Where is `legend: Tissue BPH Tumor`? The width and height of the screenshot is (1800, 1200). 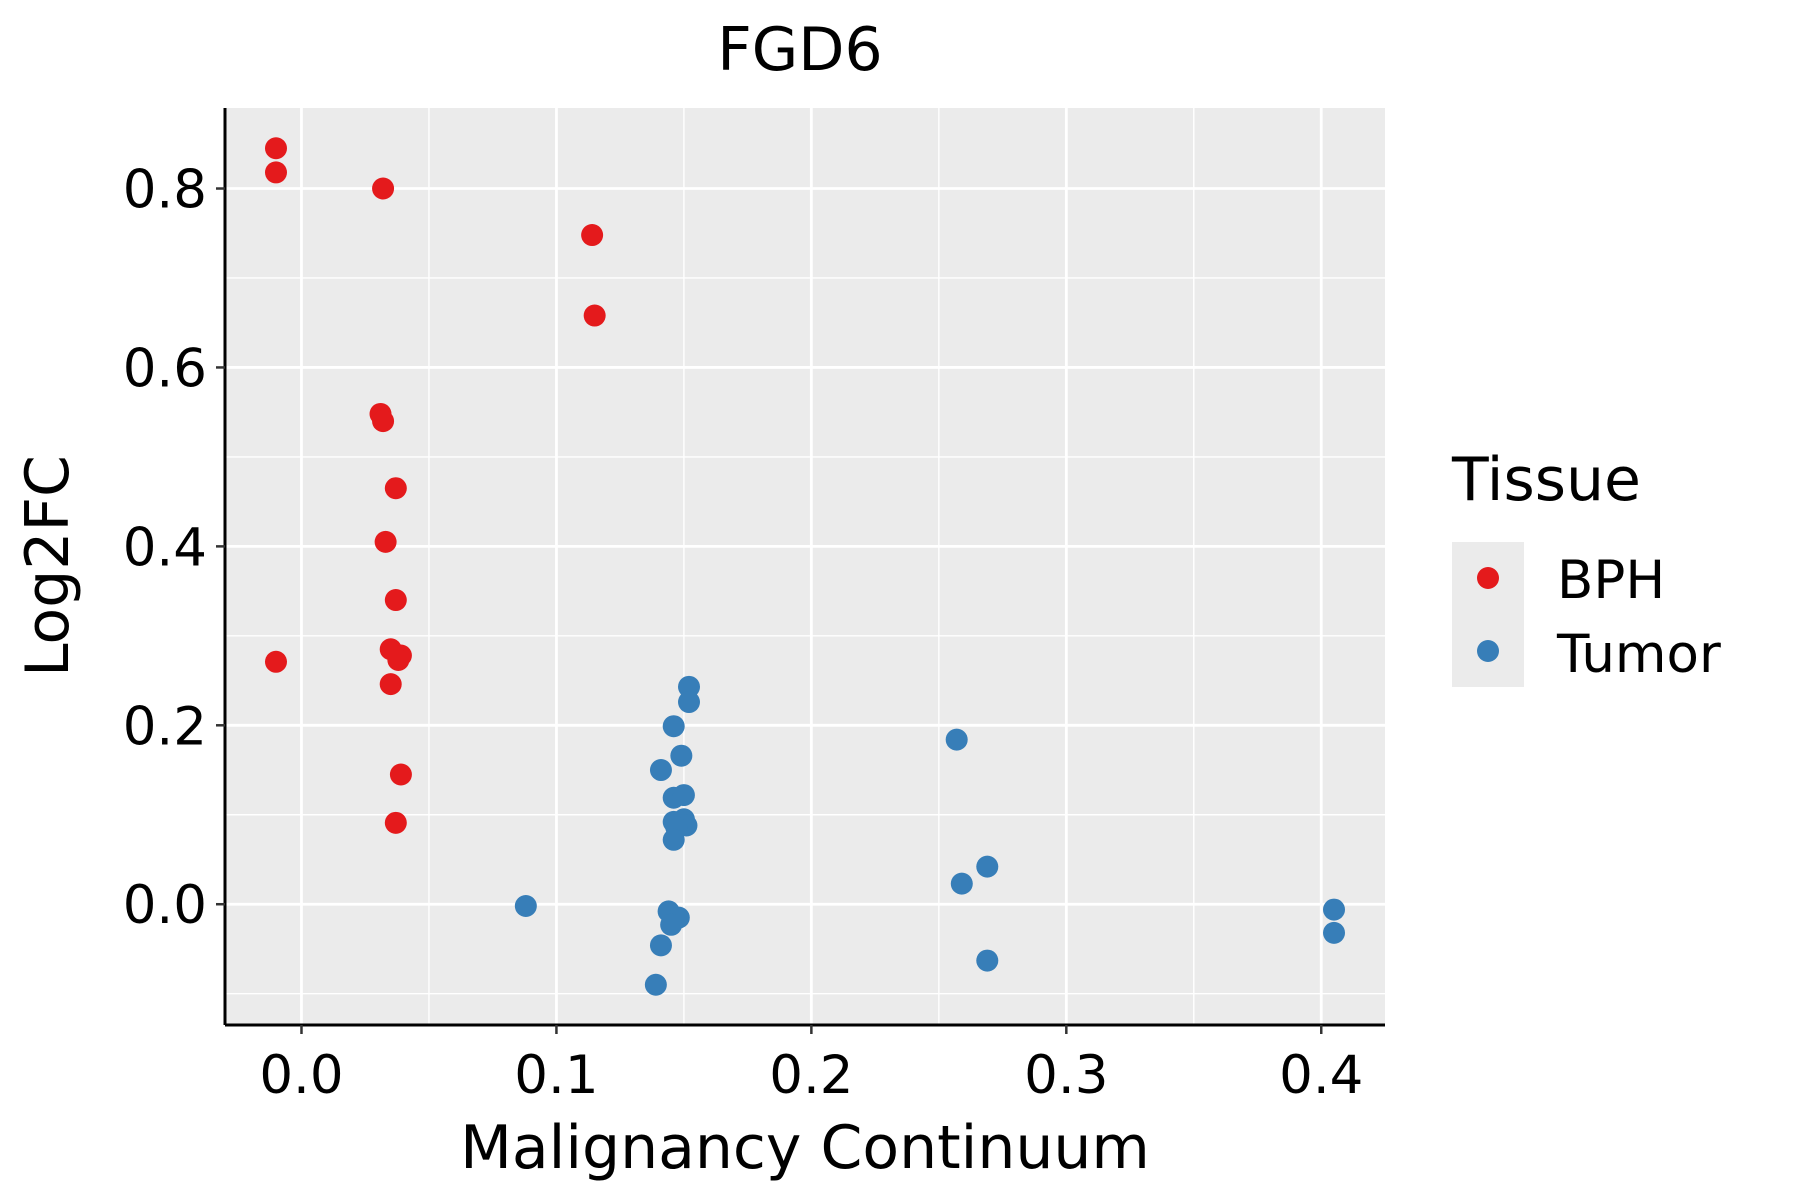 legend: Tissue BPH Tumor is located at coordinates (1586, 566).